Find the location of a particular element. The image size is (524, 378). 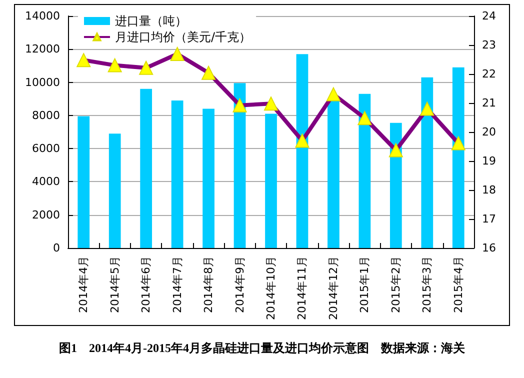

x-tick-label: 2014年4月 is located at coordinates (83, 284).